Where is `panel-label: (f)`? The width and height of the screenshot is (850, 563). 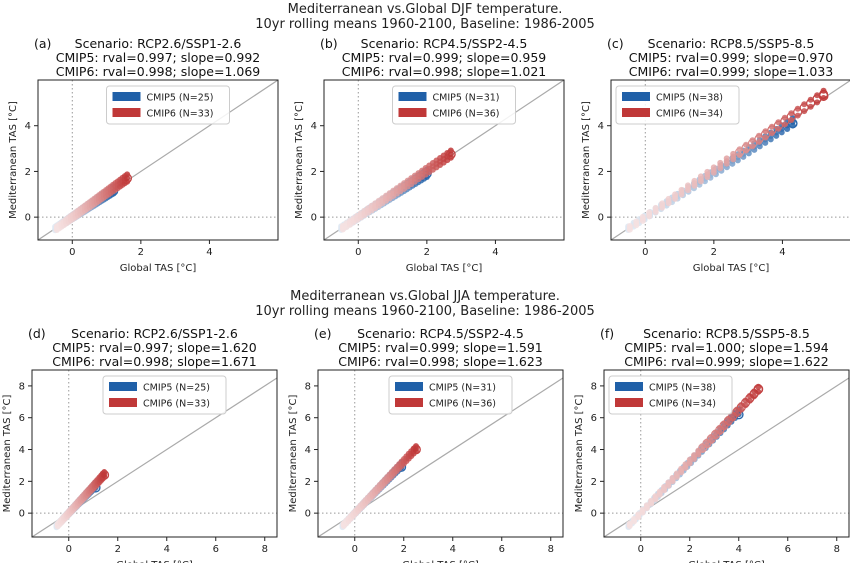 panel-label: (f) is located at coordinates (607, 333).